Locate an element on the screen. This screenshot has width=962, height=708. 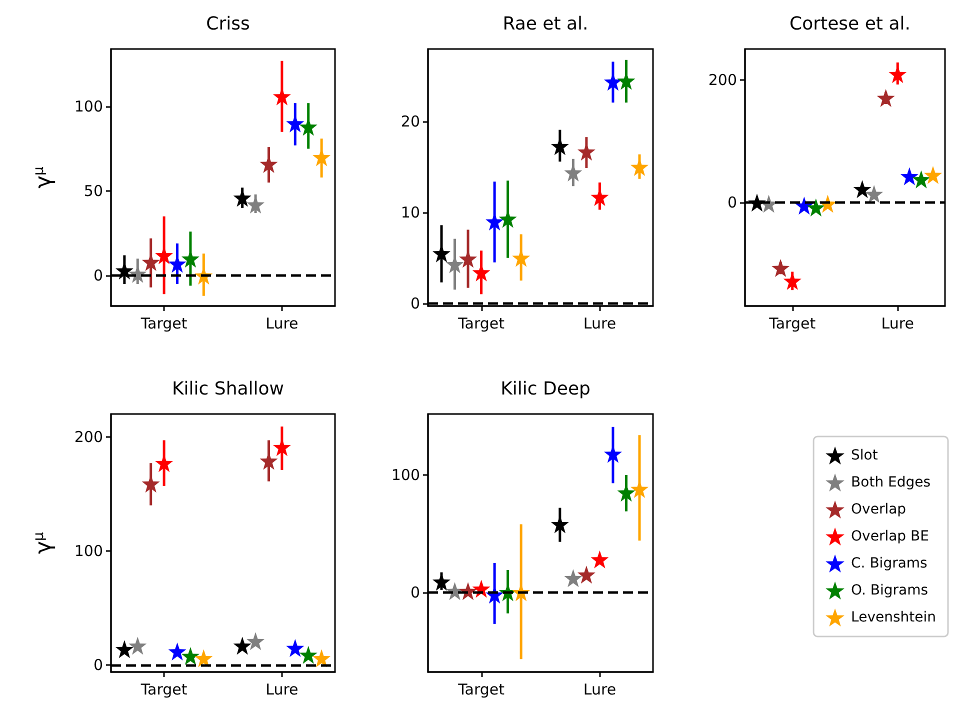
legend-label: C. Bigrams is located at coordinates (889, 564).